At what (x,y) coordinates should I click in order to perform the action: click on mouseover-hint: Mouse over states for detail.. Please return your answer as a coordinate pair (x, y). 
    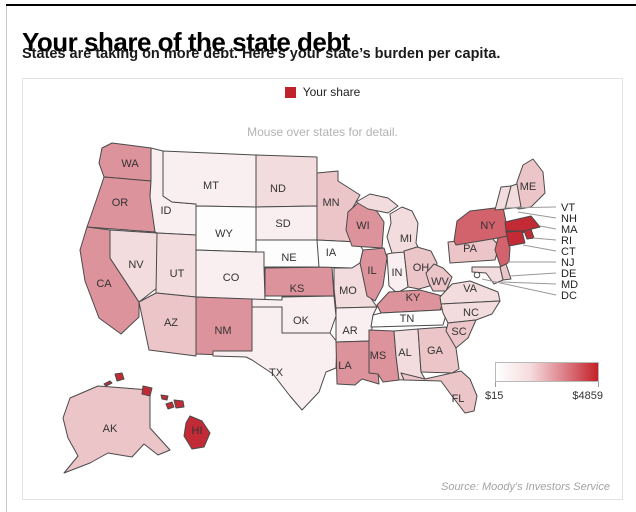
    Looking at the image, I should click on (322, 132).